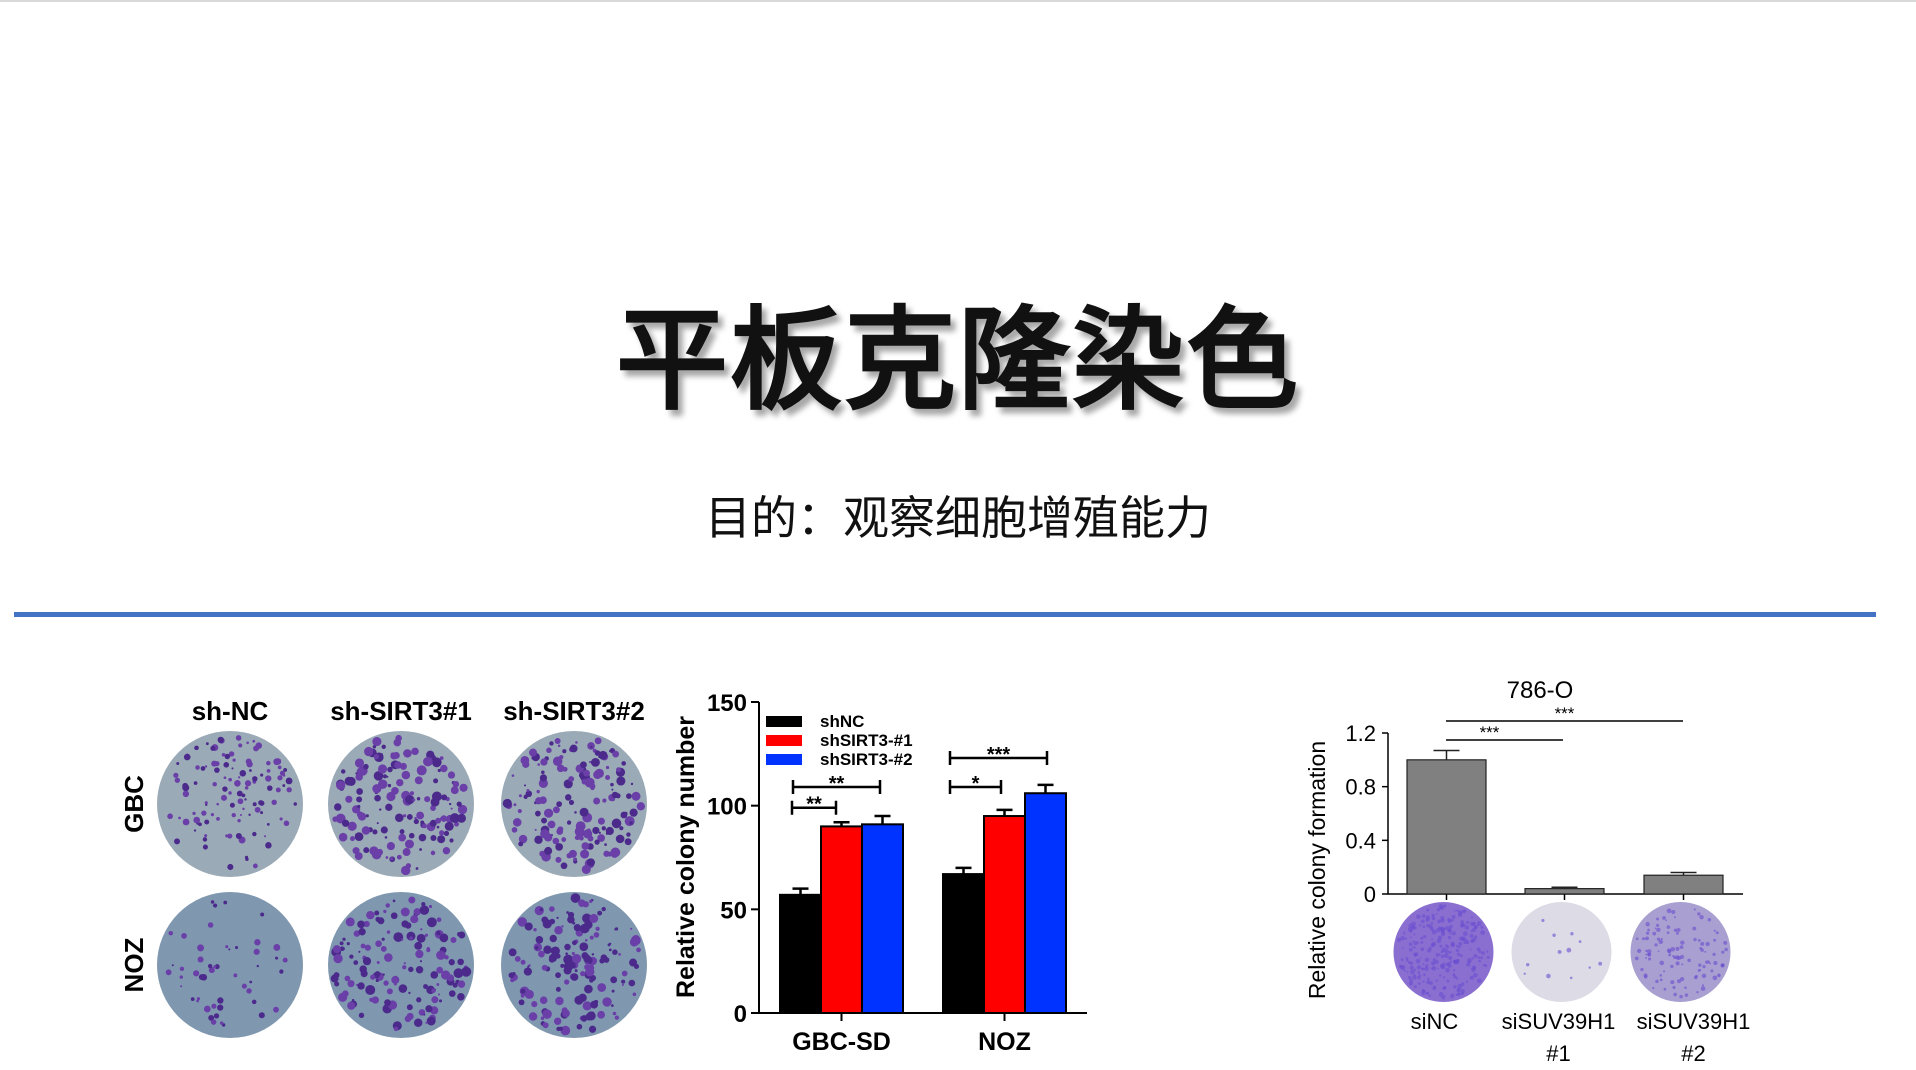 This screenshot has height=1070, width=1916. What do you see at coordinates (837, 784) in the screenshot?
I see `significance-label: **` at bounding box center [837, 784].